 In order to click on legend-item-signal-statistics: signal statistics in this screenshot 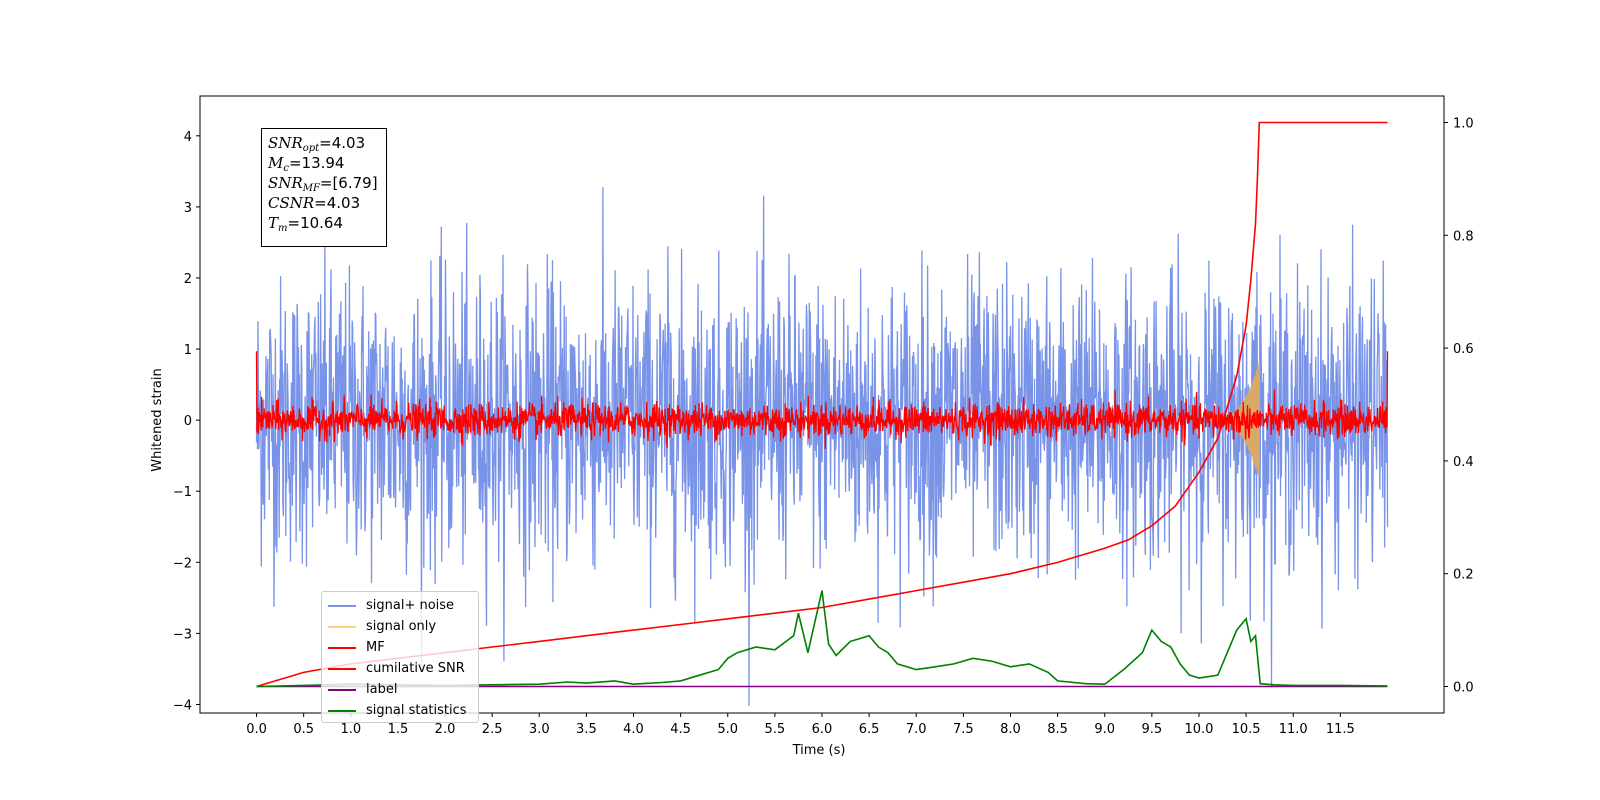, I will do `click(403, 710)`.